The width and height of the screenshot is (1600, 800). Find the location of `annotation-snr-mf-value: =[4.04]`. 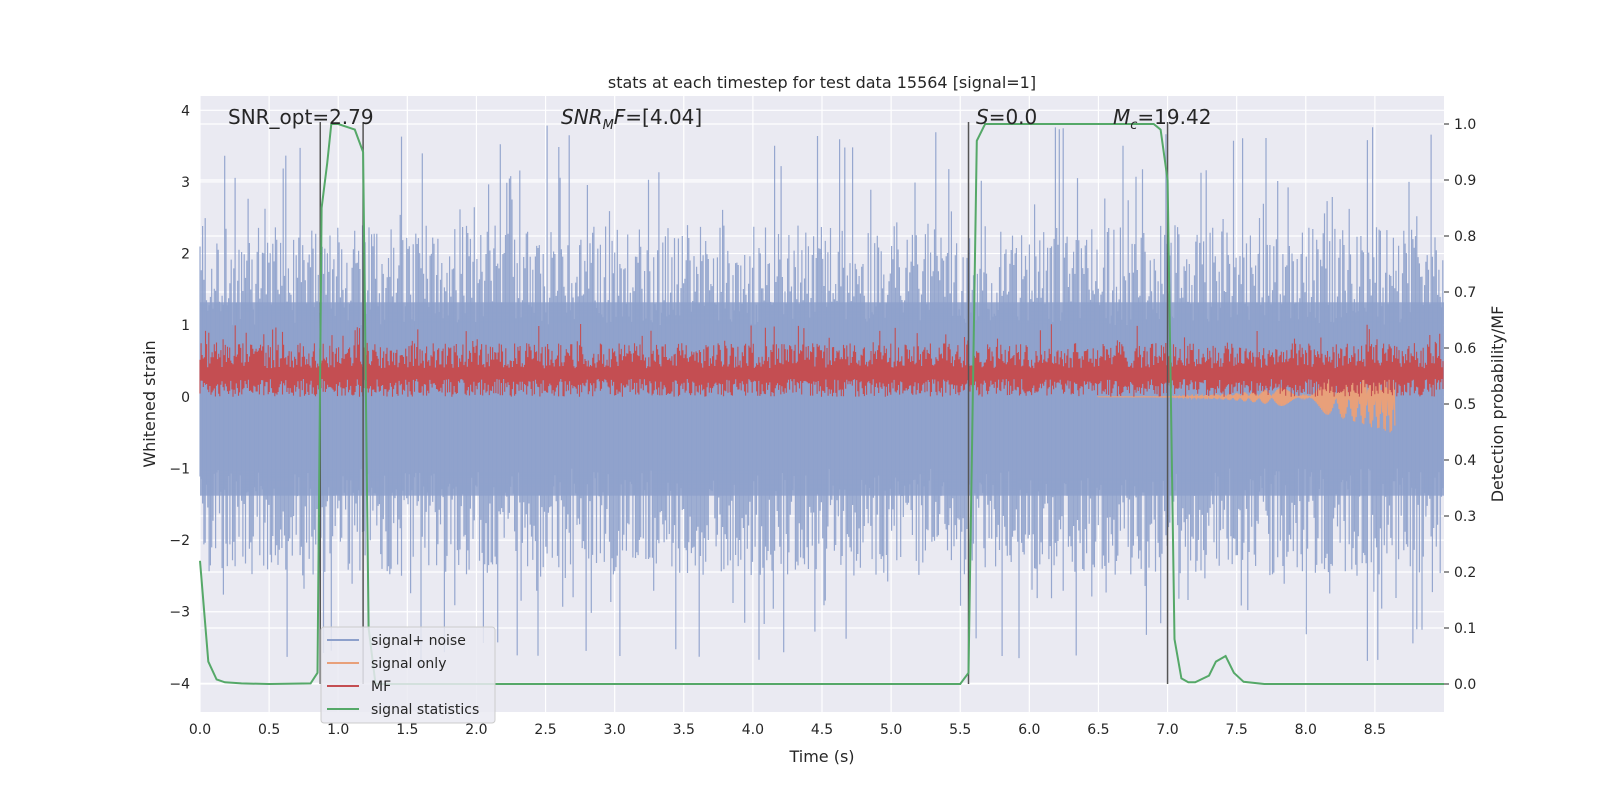

annotation-snr-mf-value: =[4.04] is located at coordinates (663, 117).